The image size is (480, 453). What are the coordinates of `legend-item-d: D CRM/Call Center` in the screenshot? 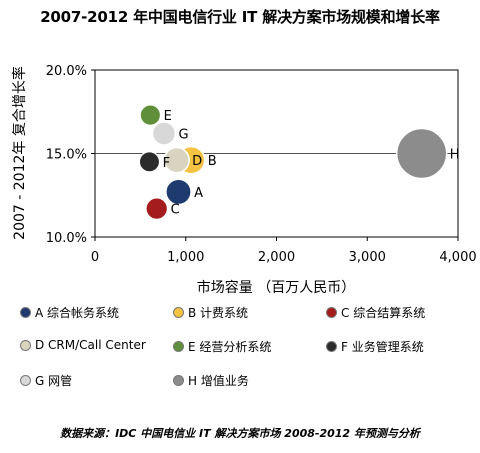 It's located at (83, 345).